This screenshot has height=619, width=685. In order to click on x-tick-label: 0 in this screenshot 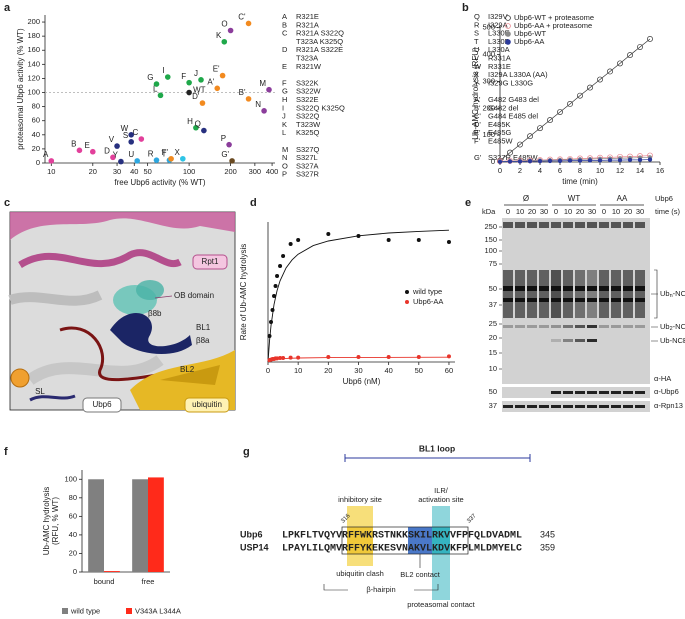, I will do `click(268, 370)`.